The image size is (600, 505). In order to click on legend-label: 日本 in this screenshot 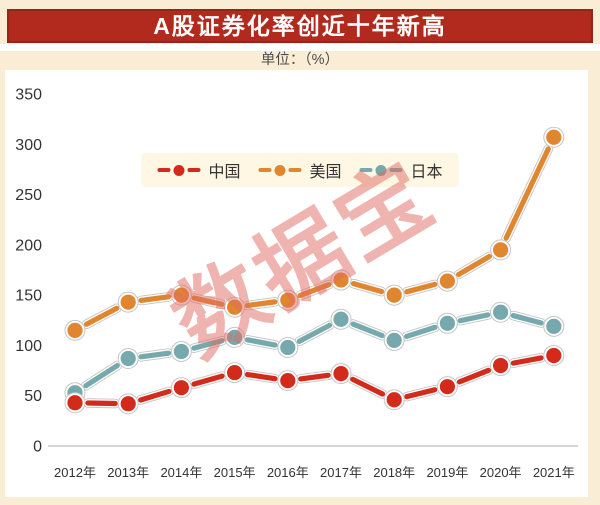, I will do `click(426, 172)`.